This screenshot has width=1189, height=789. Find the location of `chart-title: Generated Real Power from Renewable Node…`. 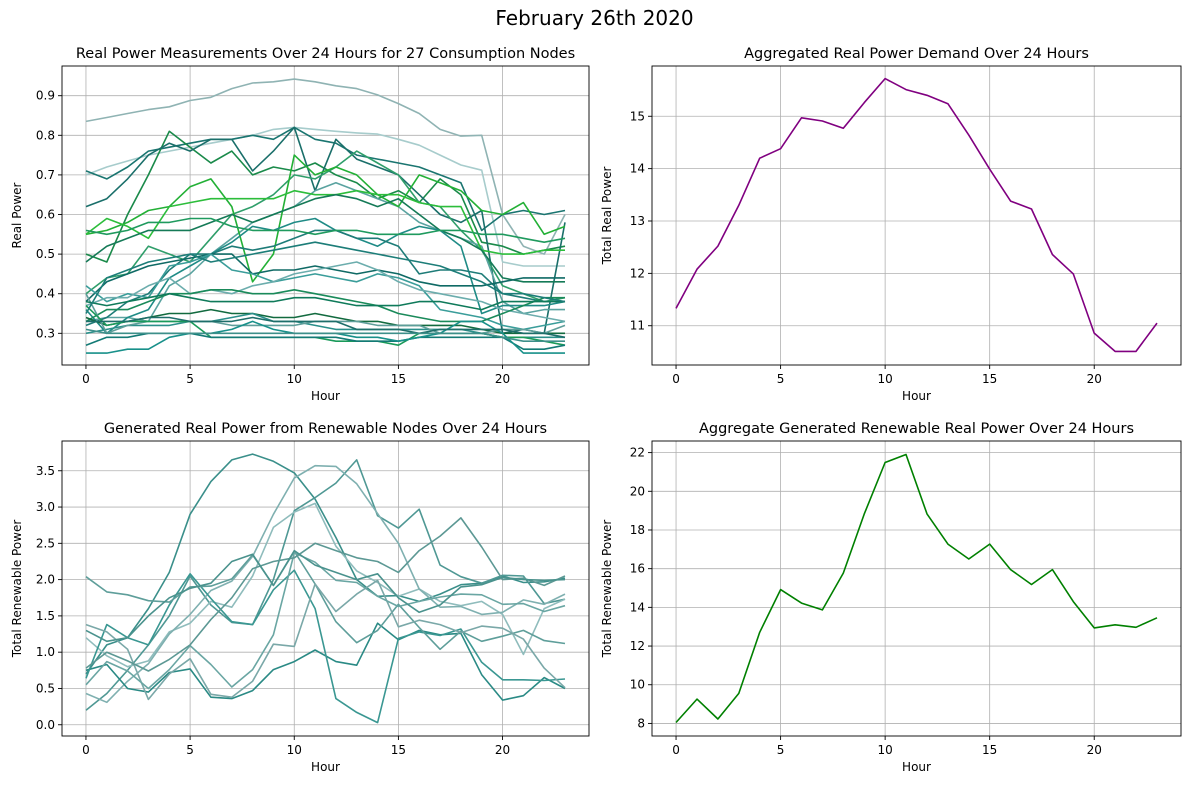

chart-title: Generated Real Power from Renewable Node… is located at coordinates (325, 429).